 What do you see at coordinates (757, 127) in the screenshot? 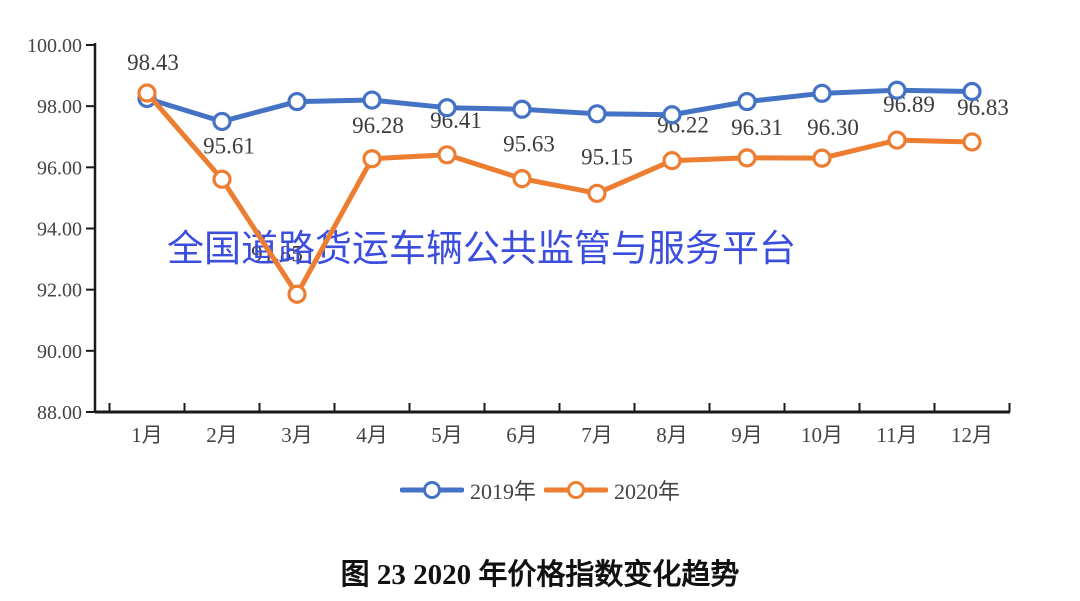
I see `data-label-2020年-9月: 96.31` at bounding box center [757, 127].